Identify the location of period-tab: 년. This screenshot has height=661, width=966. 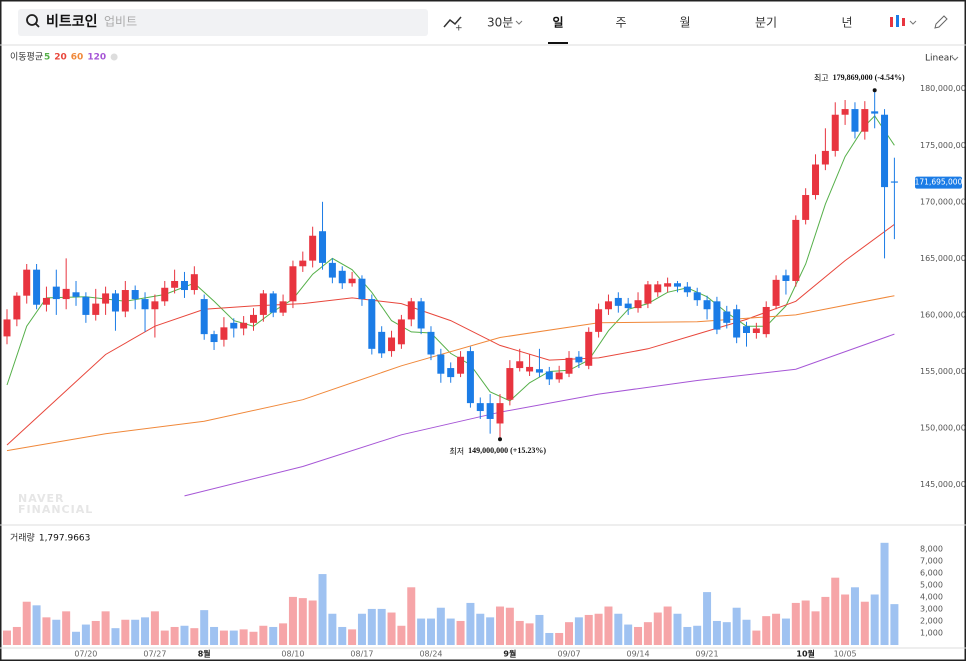
(846, 23).